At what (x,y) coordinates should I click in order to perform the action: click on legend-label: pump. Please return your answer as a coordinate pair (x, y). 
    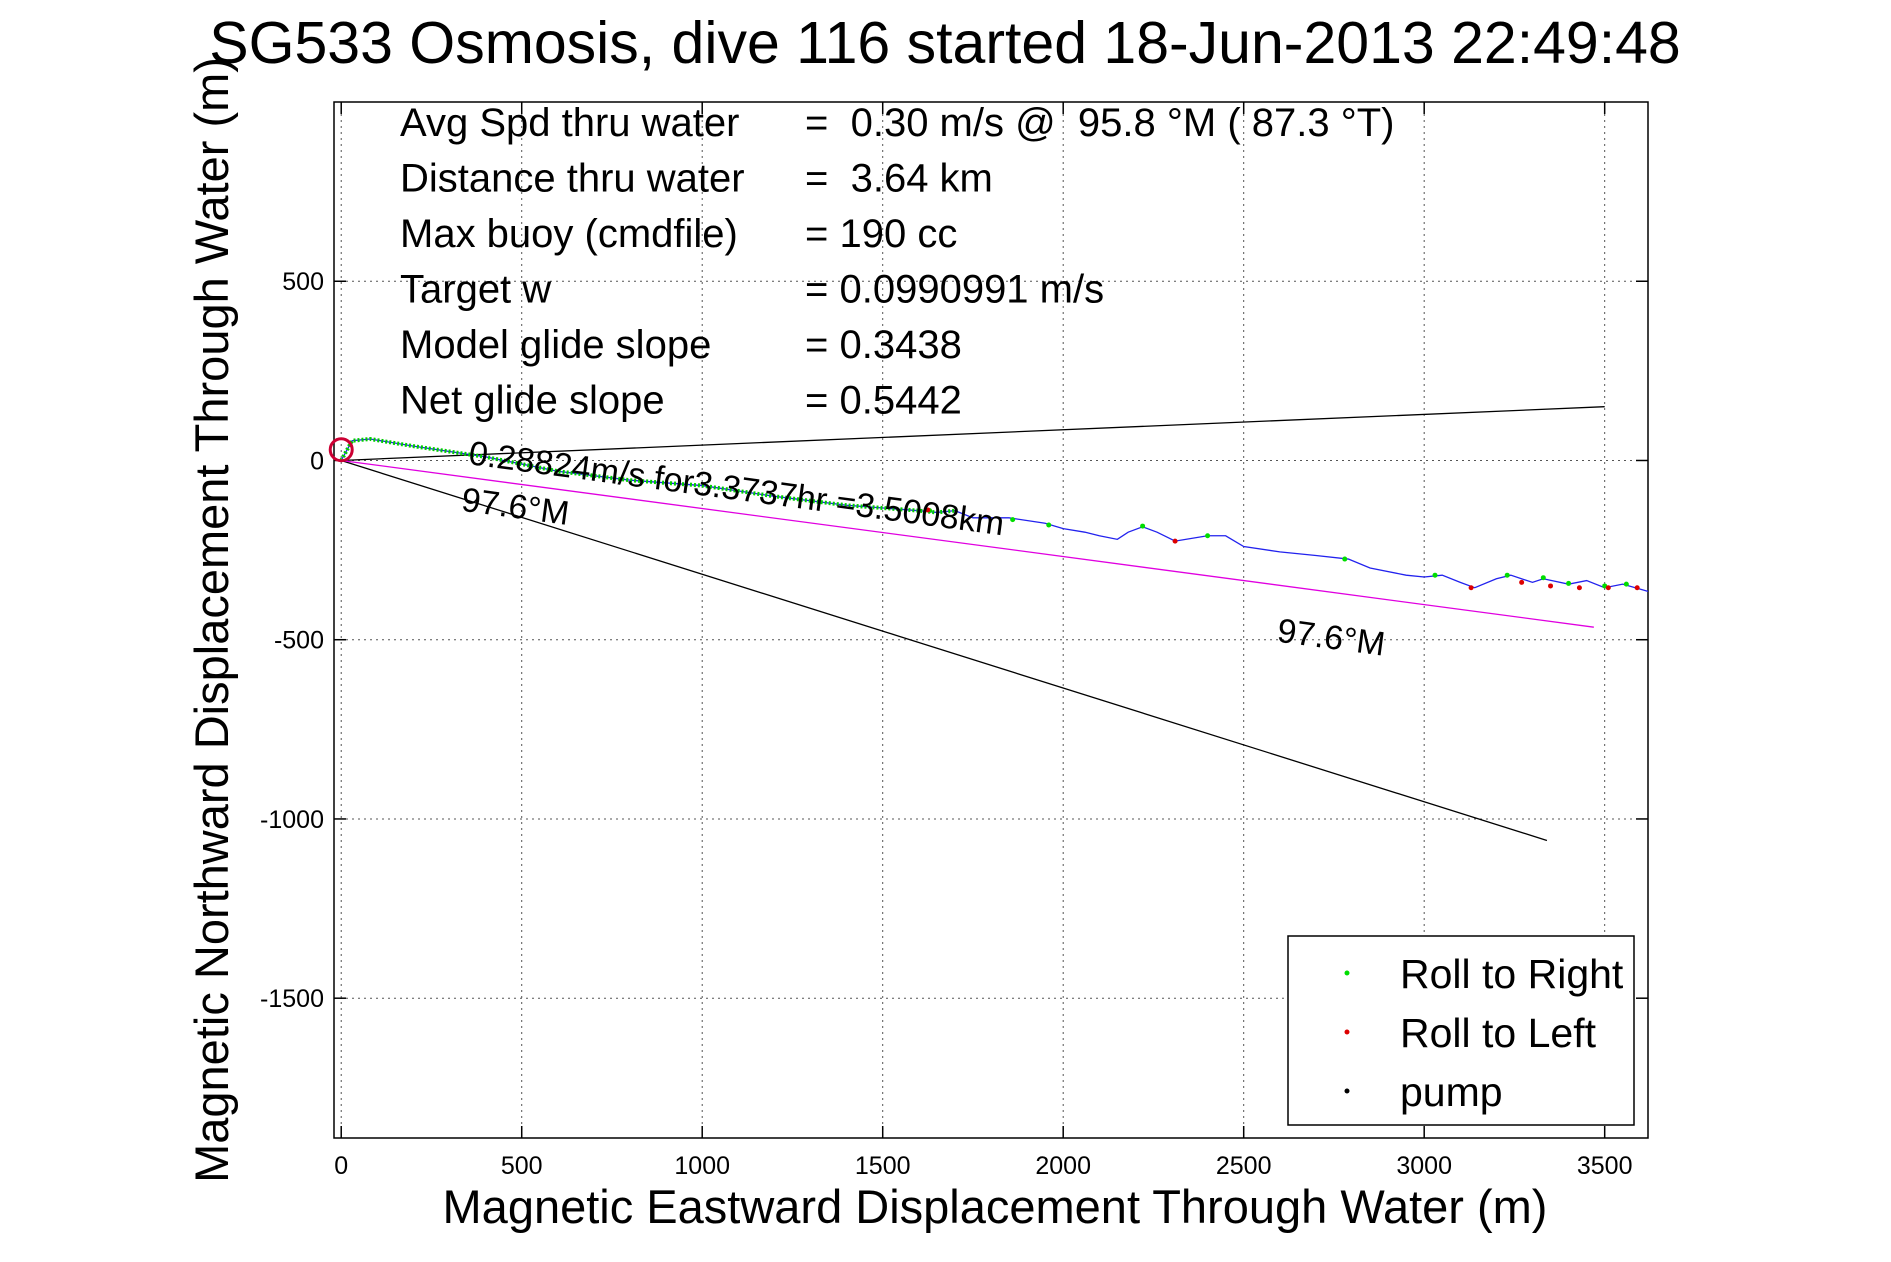
    Looking at the image, I should click on (1451, 1092).